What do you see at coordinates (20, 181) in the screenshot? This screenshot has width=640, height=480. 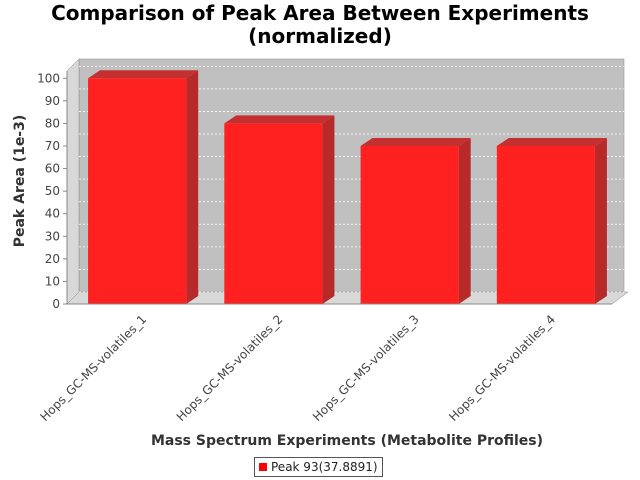 I see `y-axis-label: Peak Area (1e-3)` at bounding box center [20, 181].